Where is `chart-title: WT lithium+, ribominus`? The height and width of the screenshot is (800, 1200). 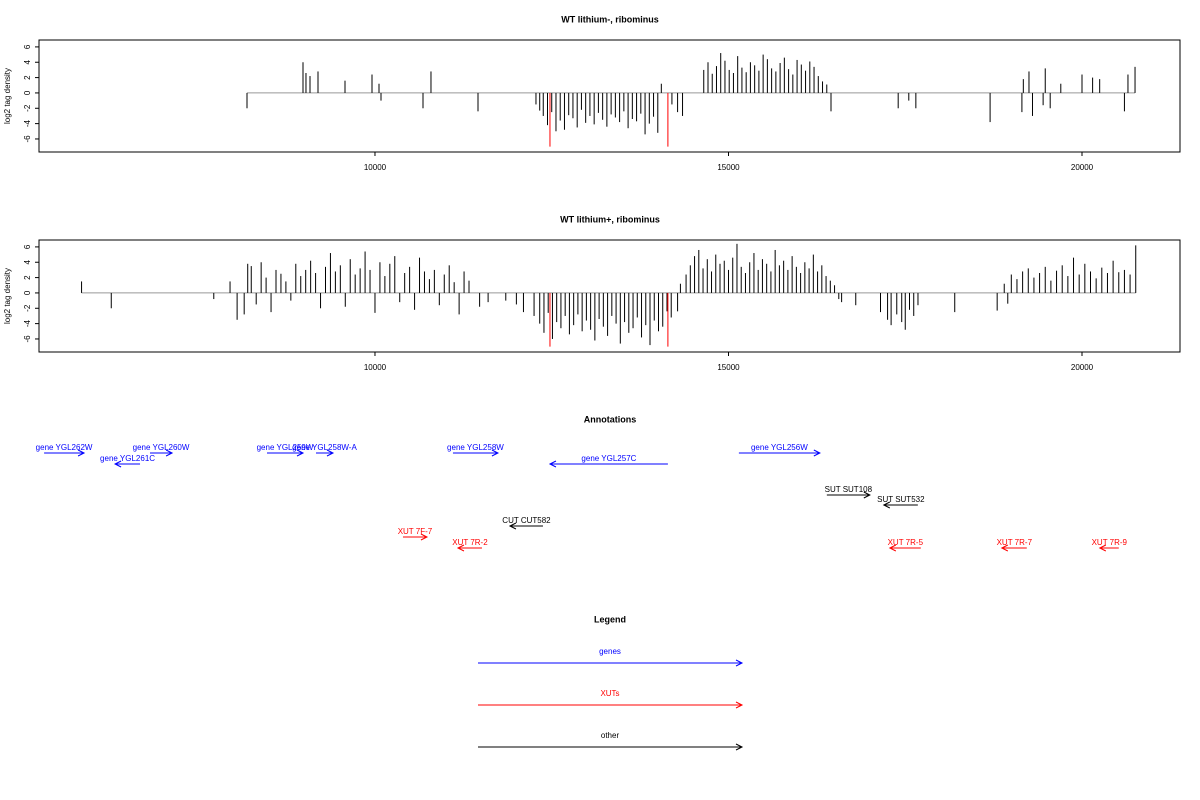
chart-title: WT lithium+, ribominus is located at coordinates (610, 219).